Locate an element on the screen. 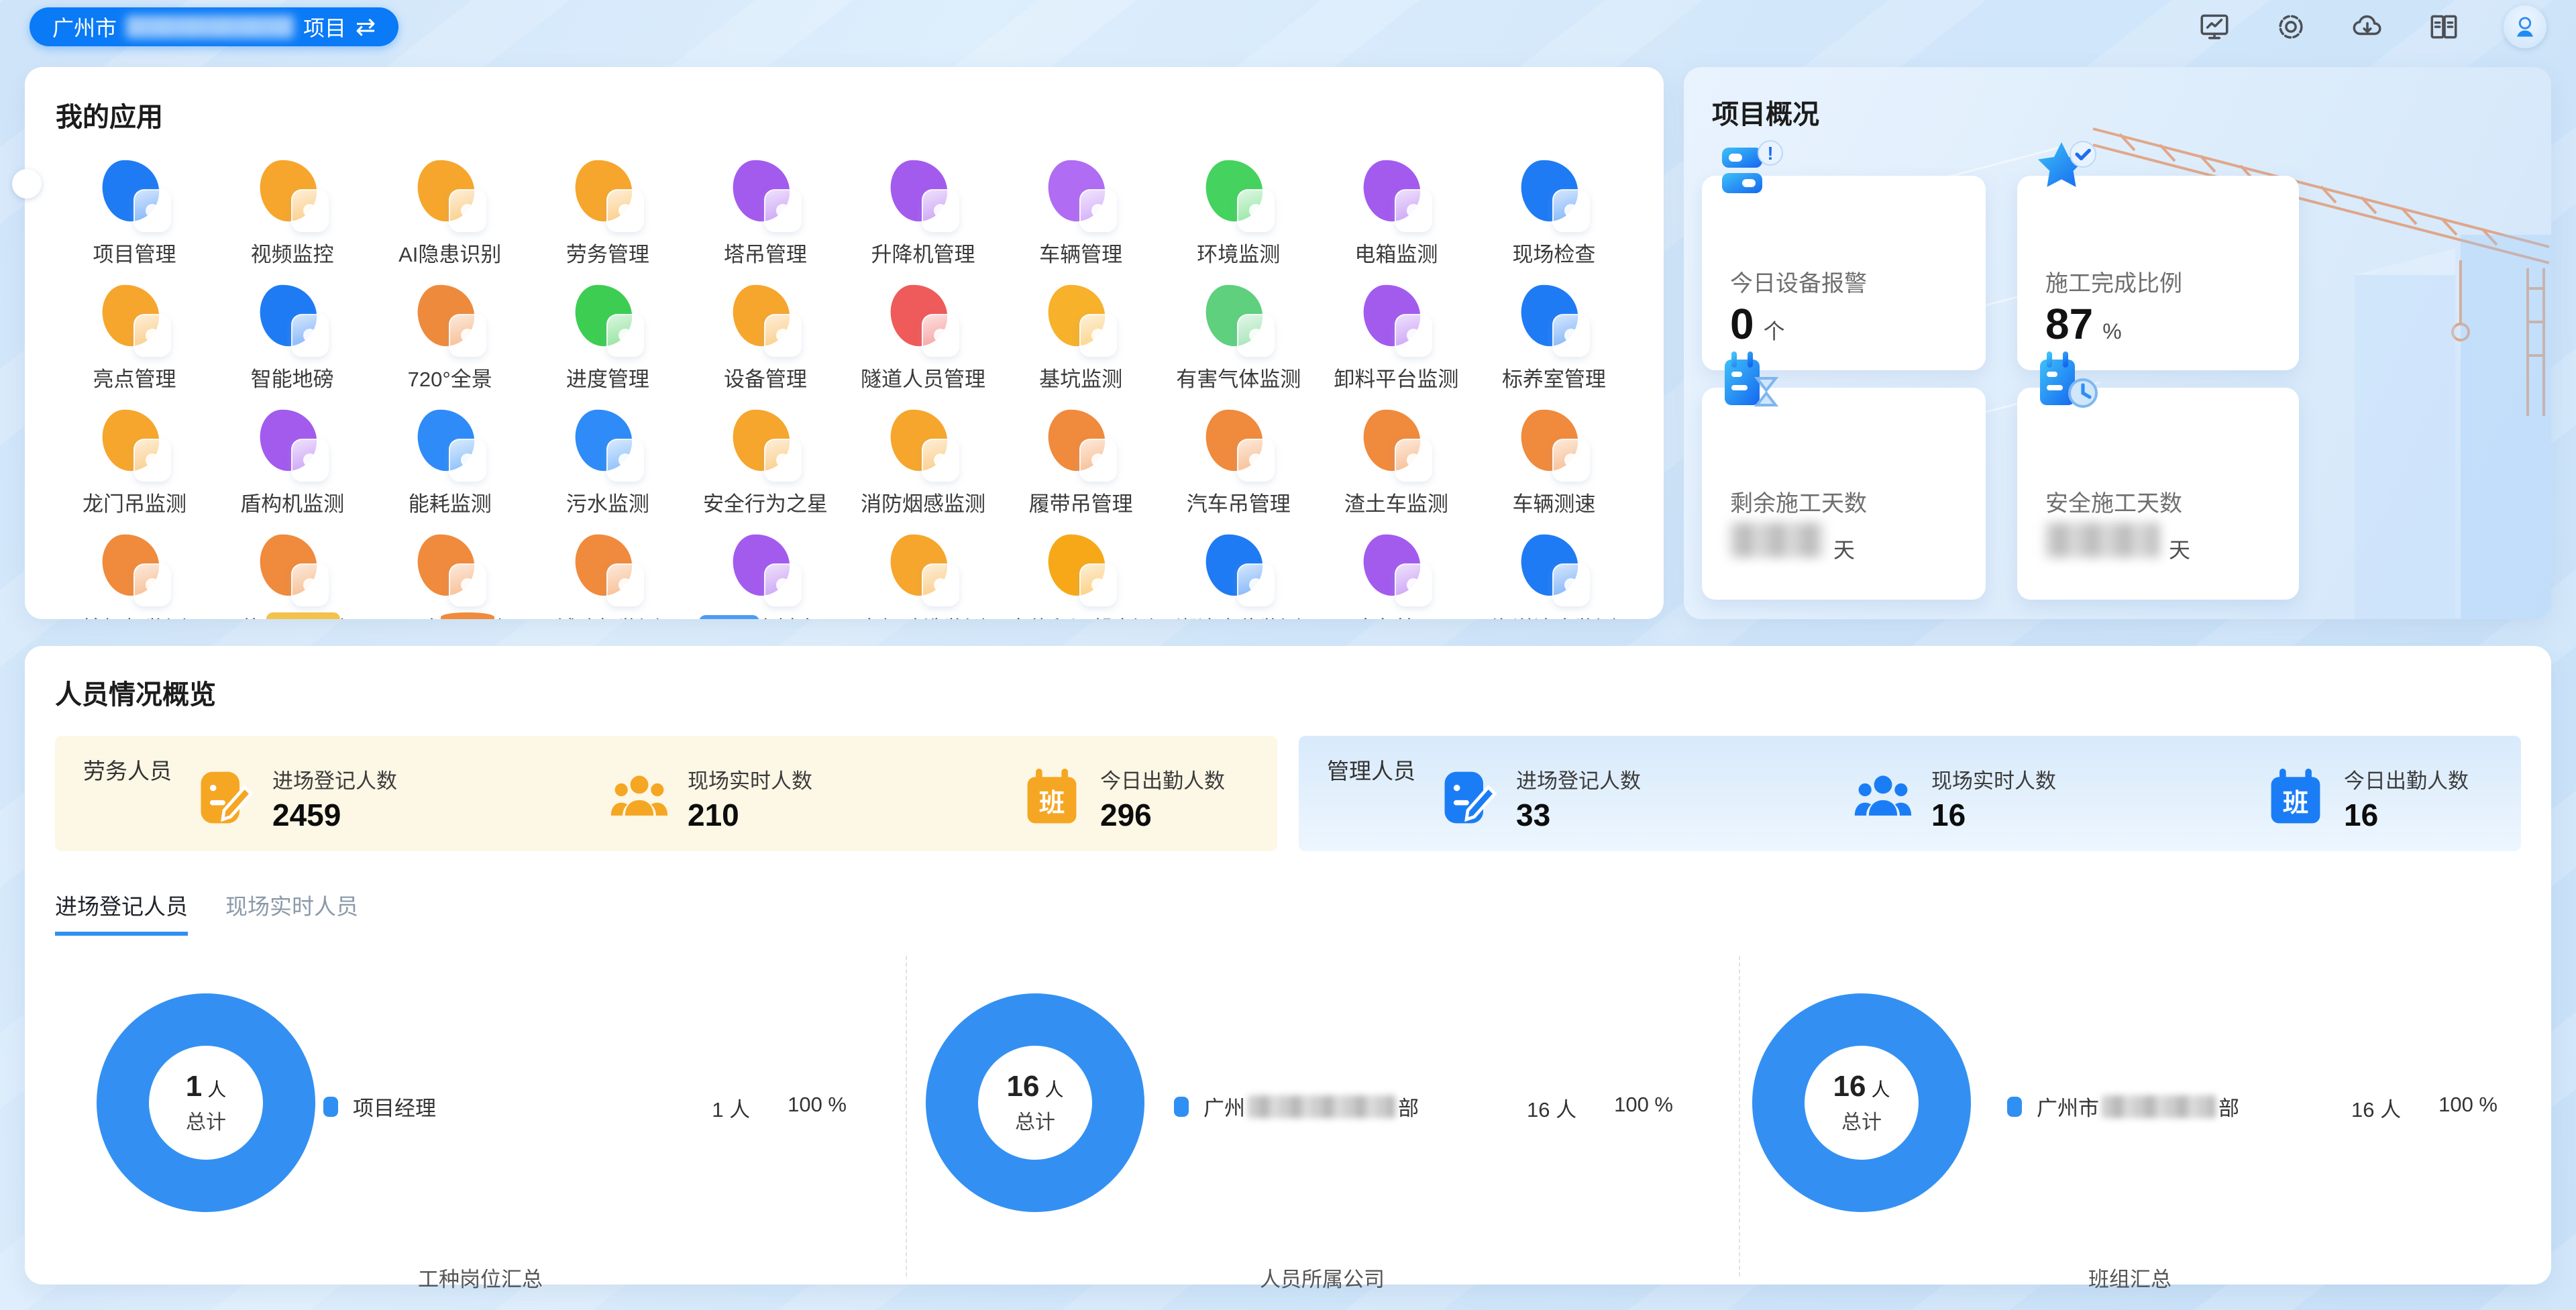 The width and height of the screenshot is (2576, 1310). app-item-23: 能耗监测 is located at coordinates (450, 465).